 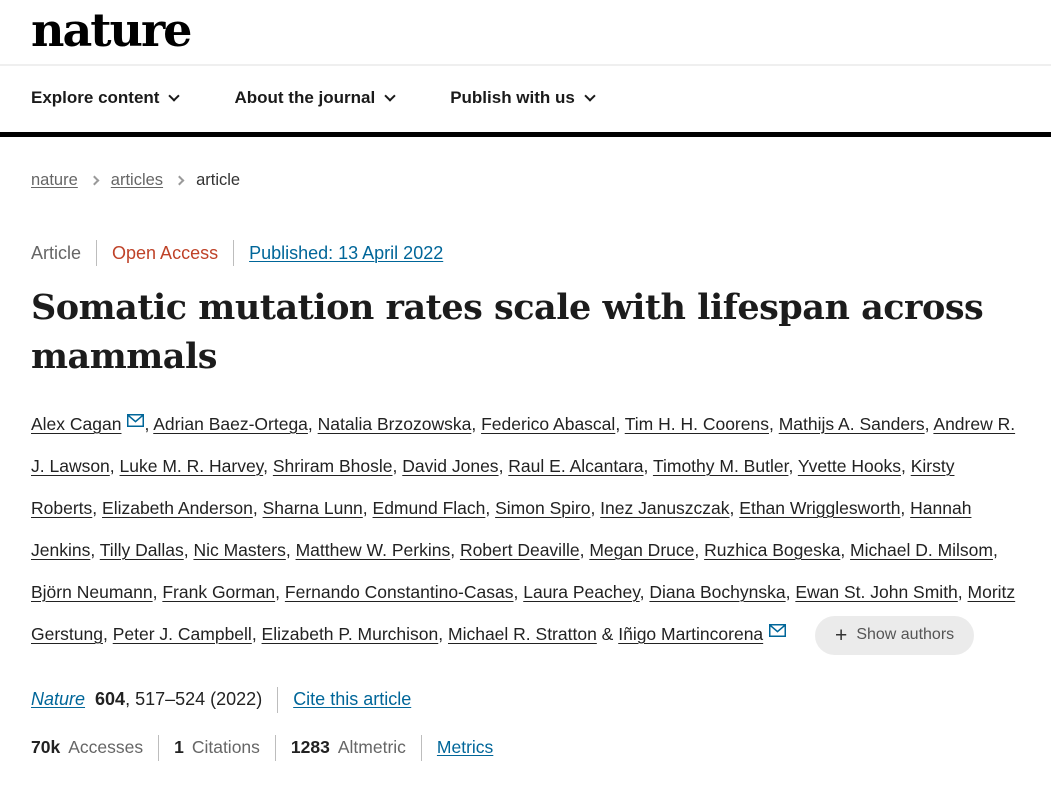 What do you see at coordinates (54, 180) in the screenshot?
I see `breadcrumb-nature: nature` at bounding box center [54, 180].